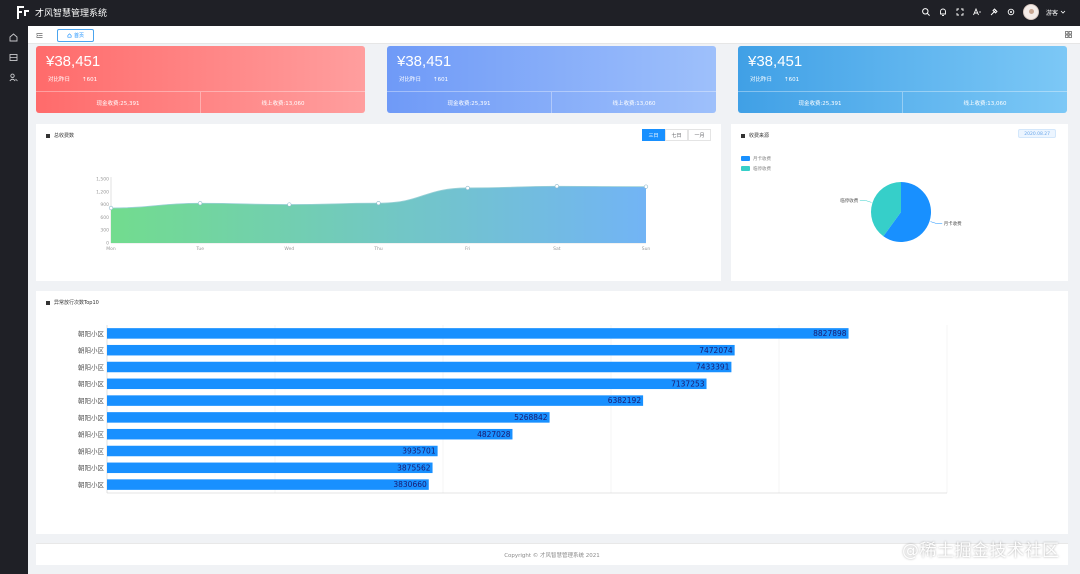 This screenshot has width=1080, height=574. Describe the element at coordinates (76, 303) in the screenshot. I see `panel-title-text: 异常放行次数Top10` at that location.